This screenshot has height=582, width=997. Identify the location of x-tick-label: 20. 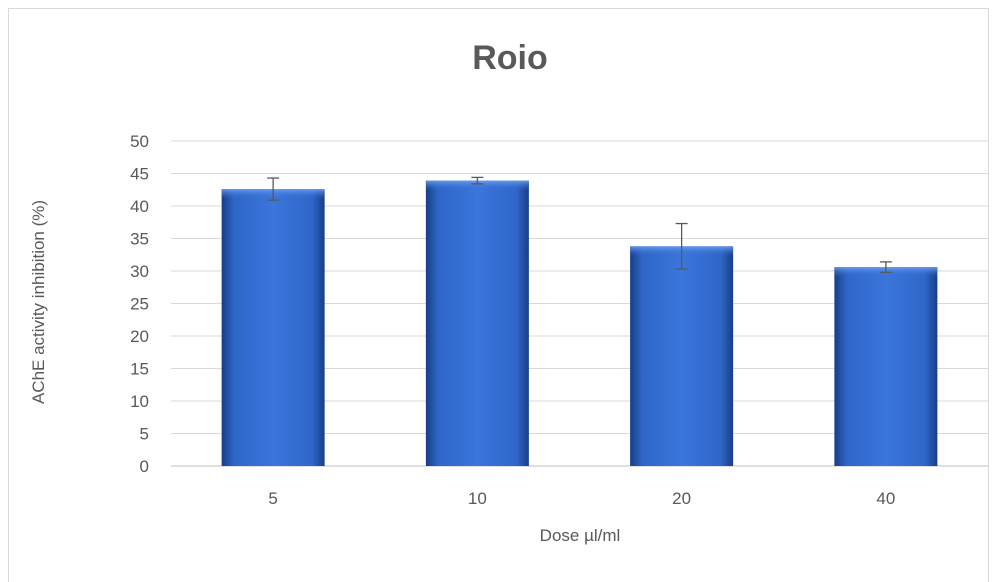
(681, 498).